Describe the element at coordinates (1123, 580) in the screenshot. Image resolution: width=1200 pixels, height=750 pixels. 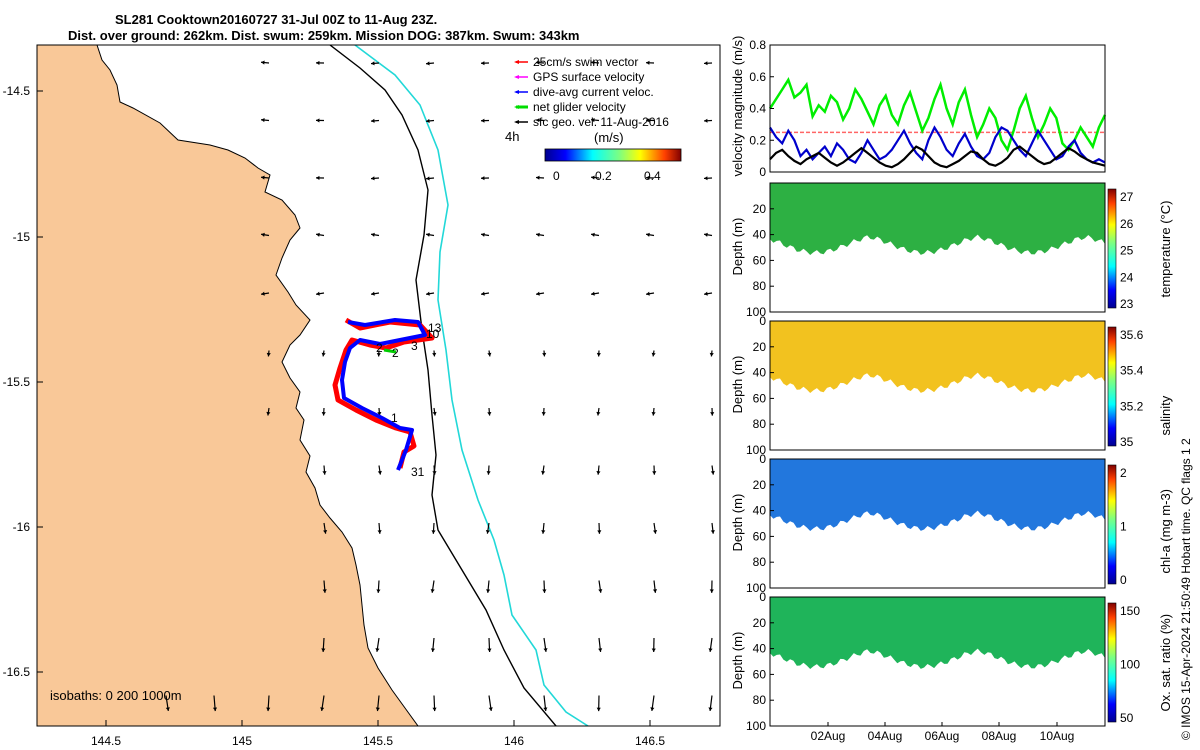
I see `colorbar-tick: 0` at that location.